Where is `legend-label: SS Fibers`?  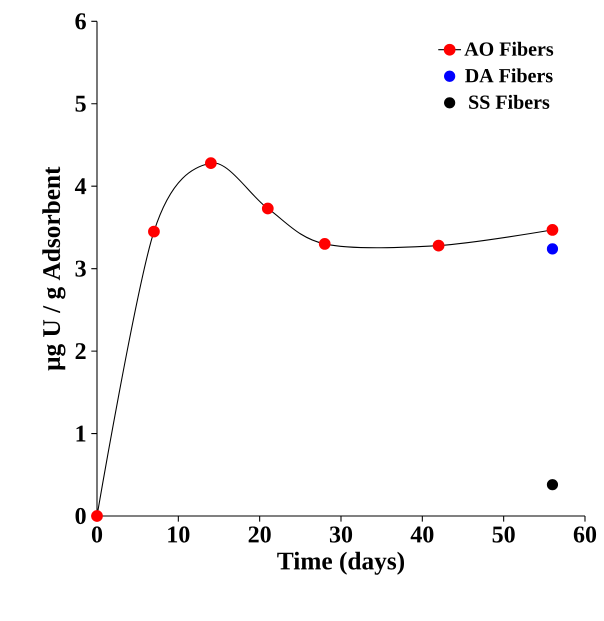
legend-label: SS Fibers is located at coordinates (509, 101).